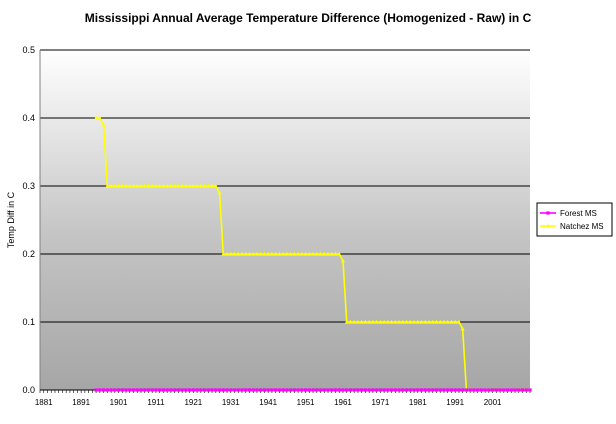 The width and height of the screenshot is (616, 424). Describe the element at coordinates (578, 213) in the screenshot. I see `legend-label: Forest MS` at that location.